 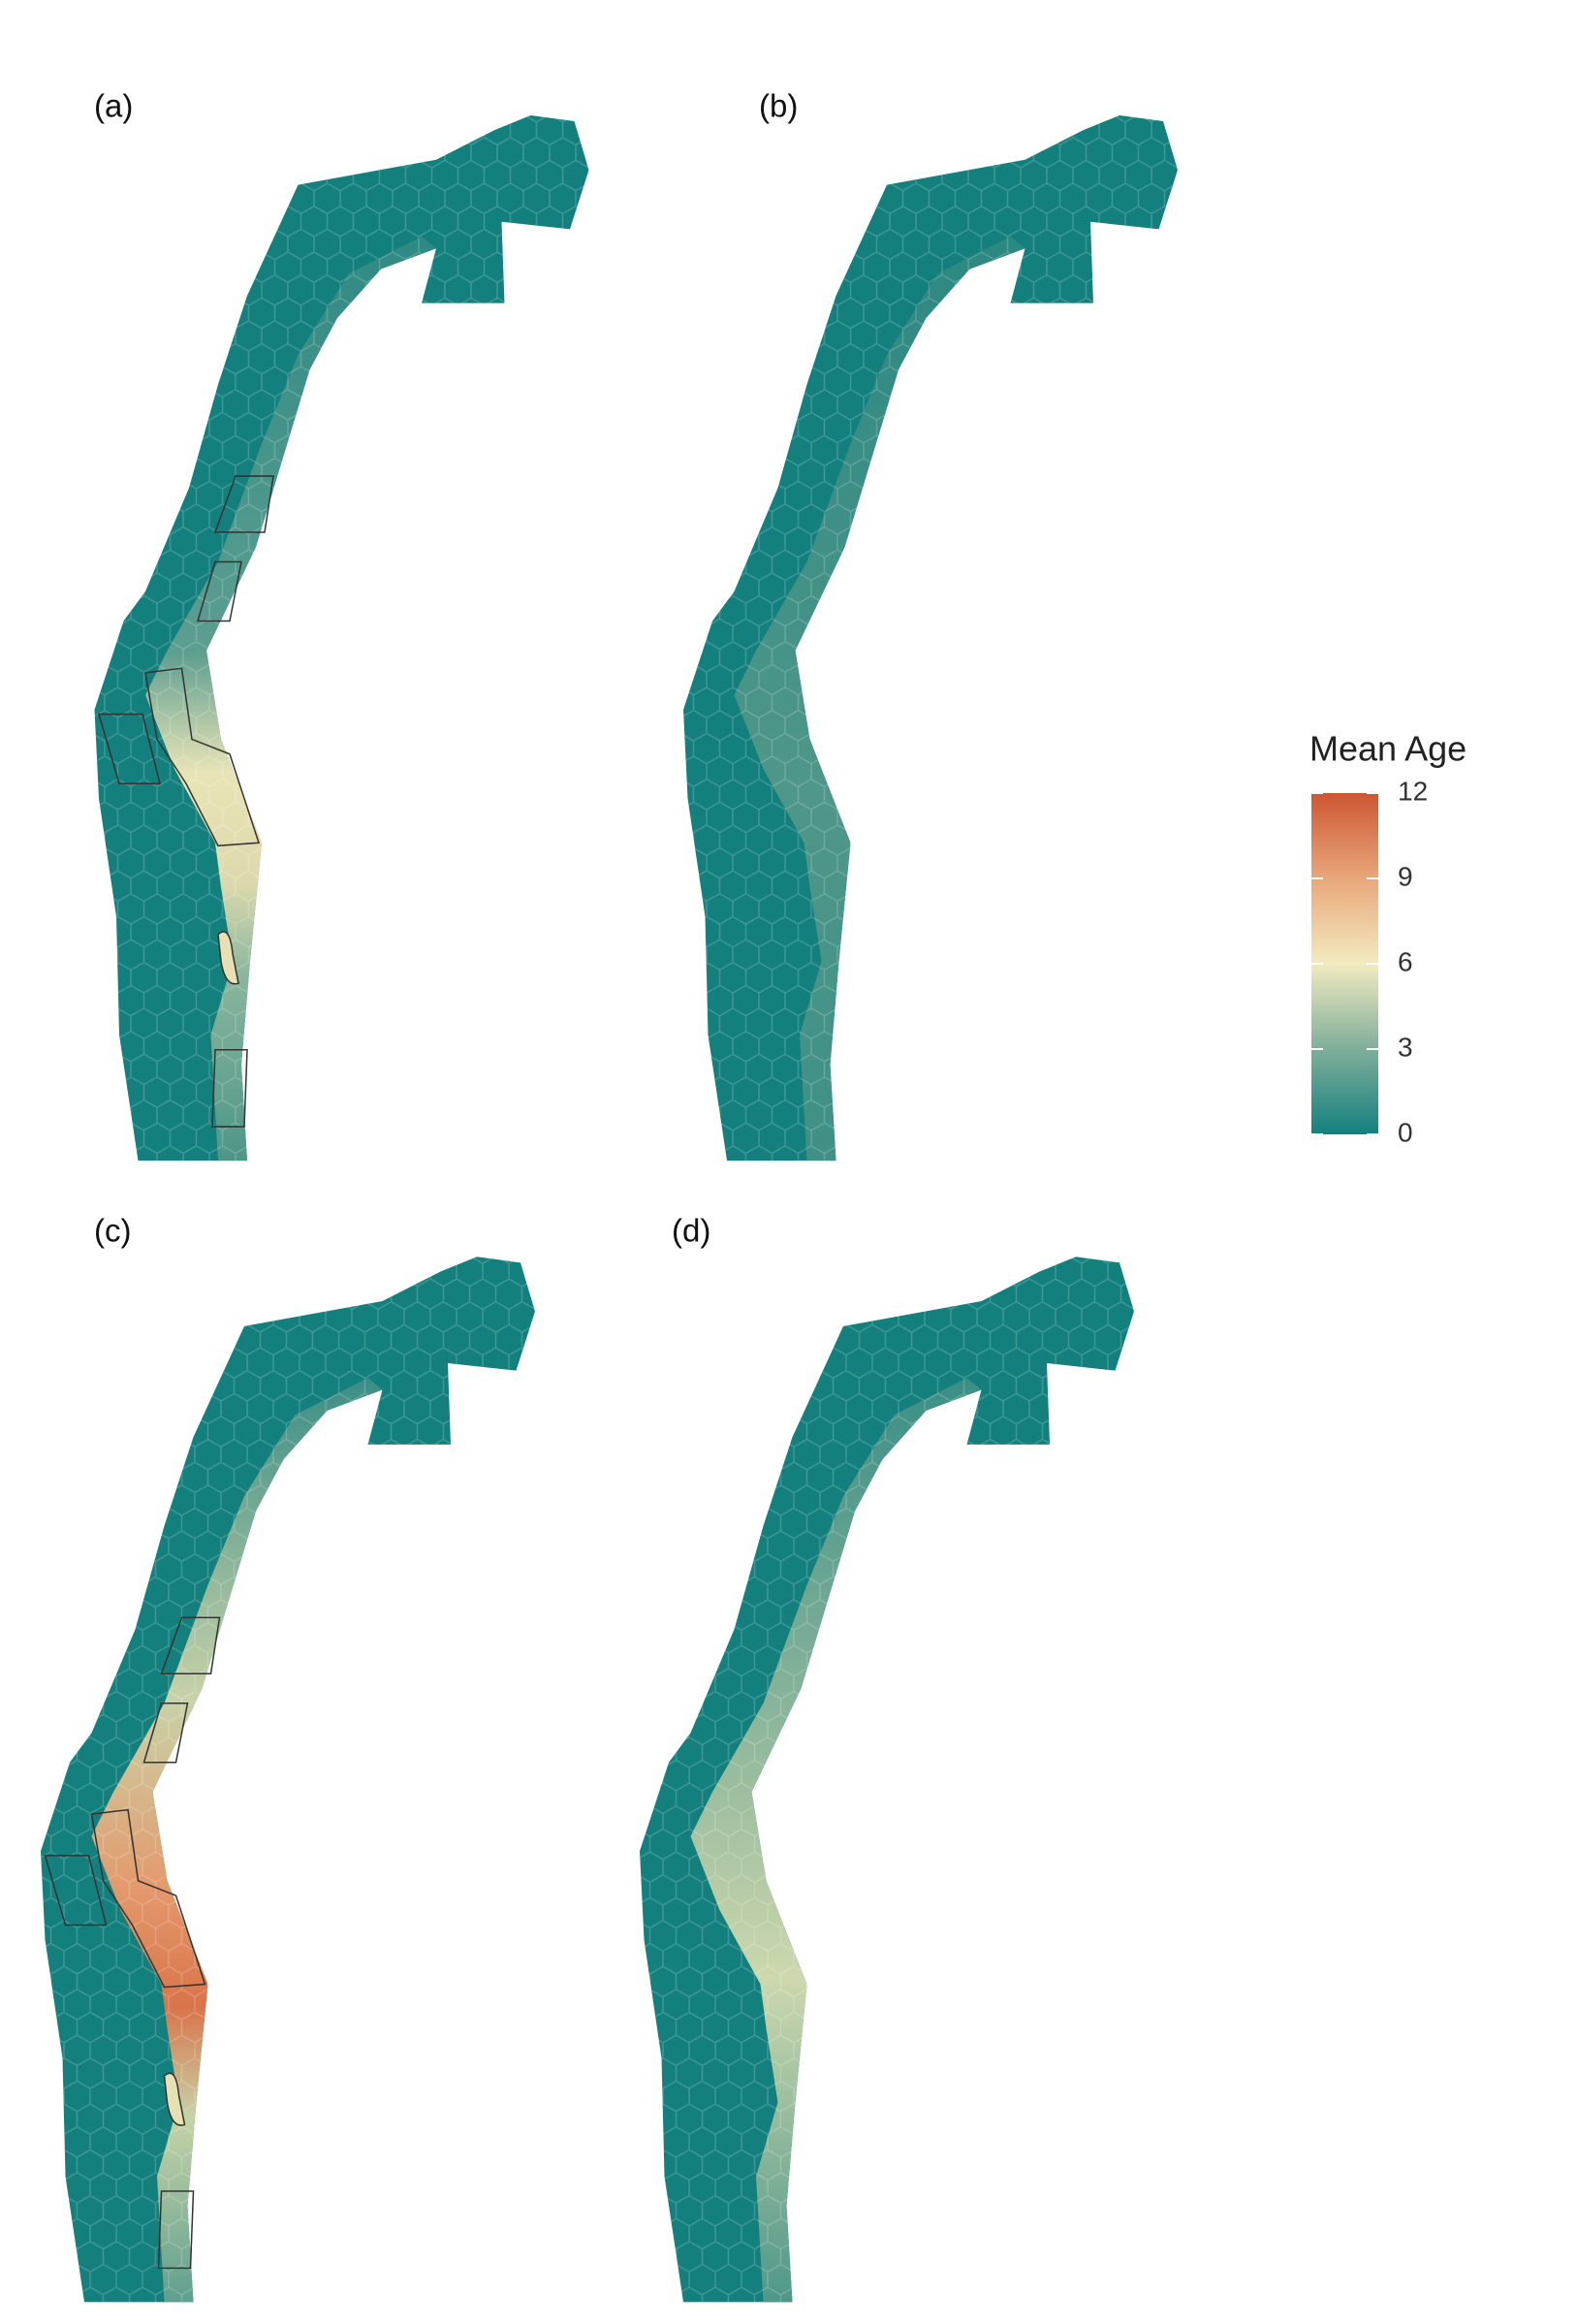 I want to click on legend-title: Mean Age, so click(x=1388, y=749).